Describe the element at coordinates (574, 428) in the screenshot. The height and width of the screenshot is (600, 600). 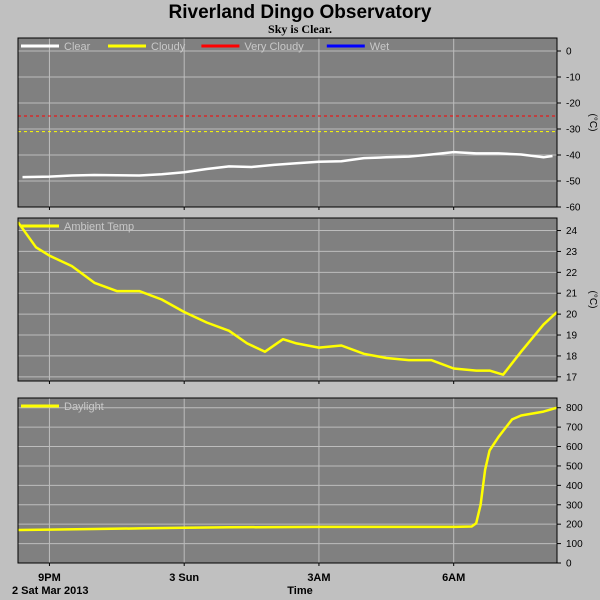
I see `y-tick-label: 700` at that location.